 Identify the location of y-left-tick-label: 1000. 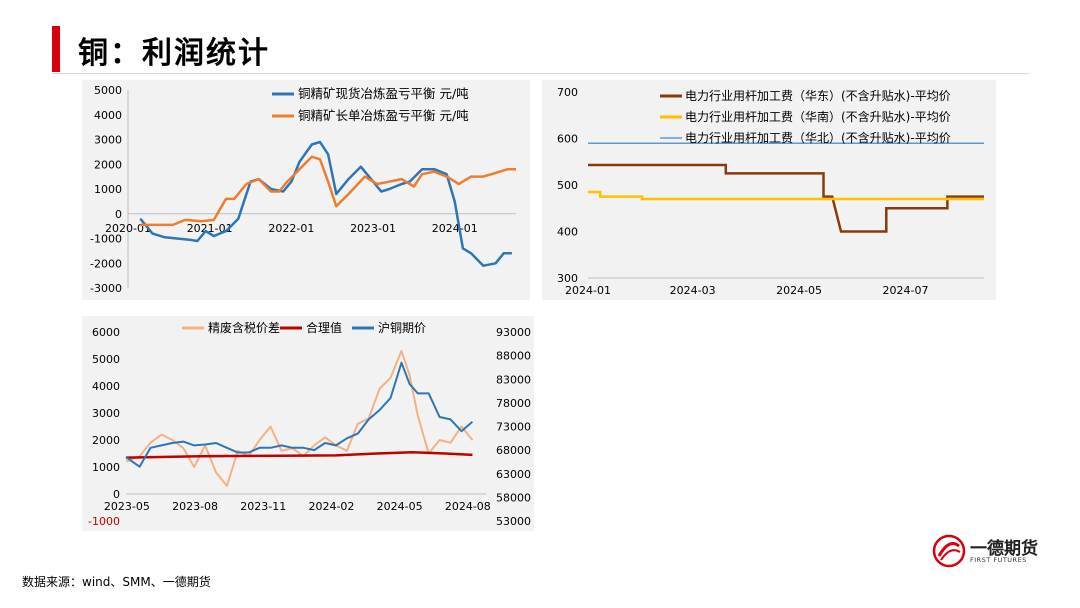
(106, 467).